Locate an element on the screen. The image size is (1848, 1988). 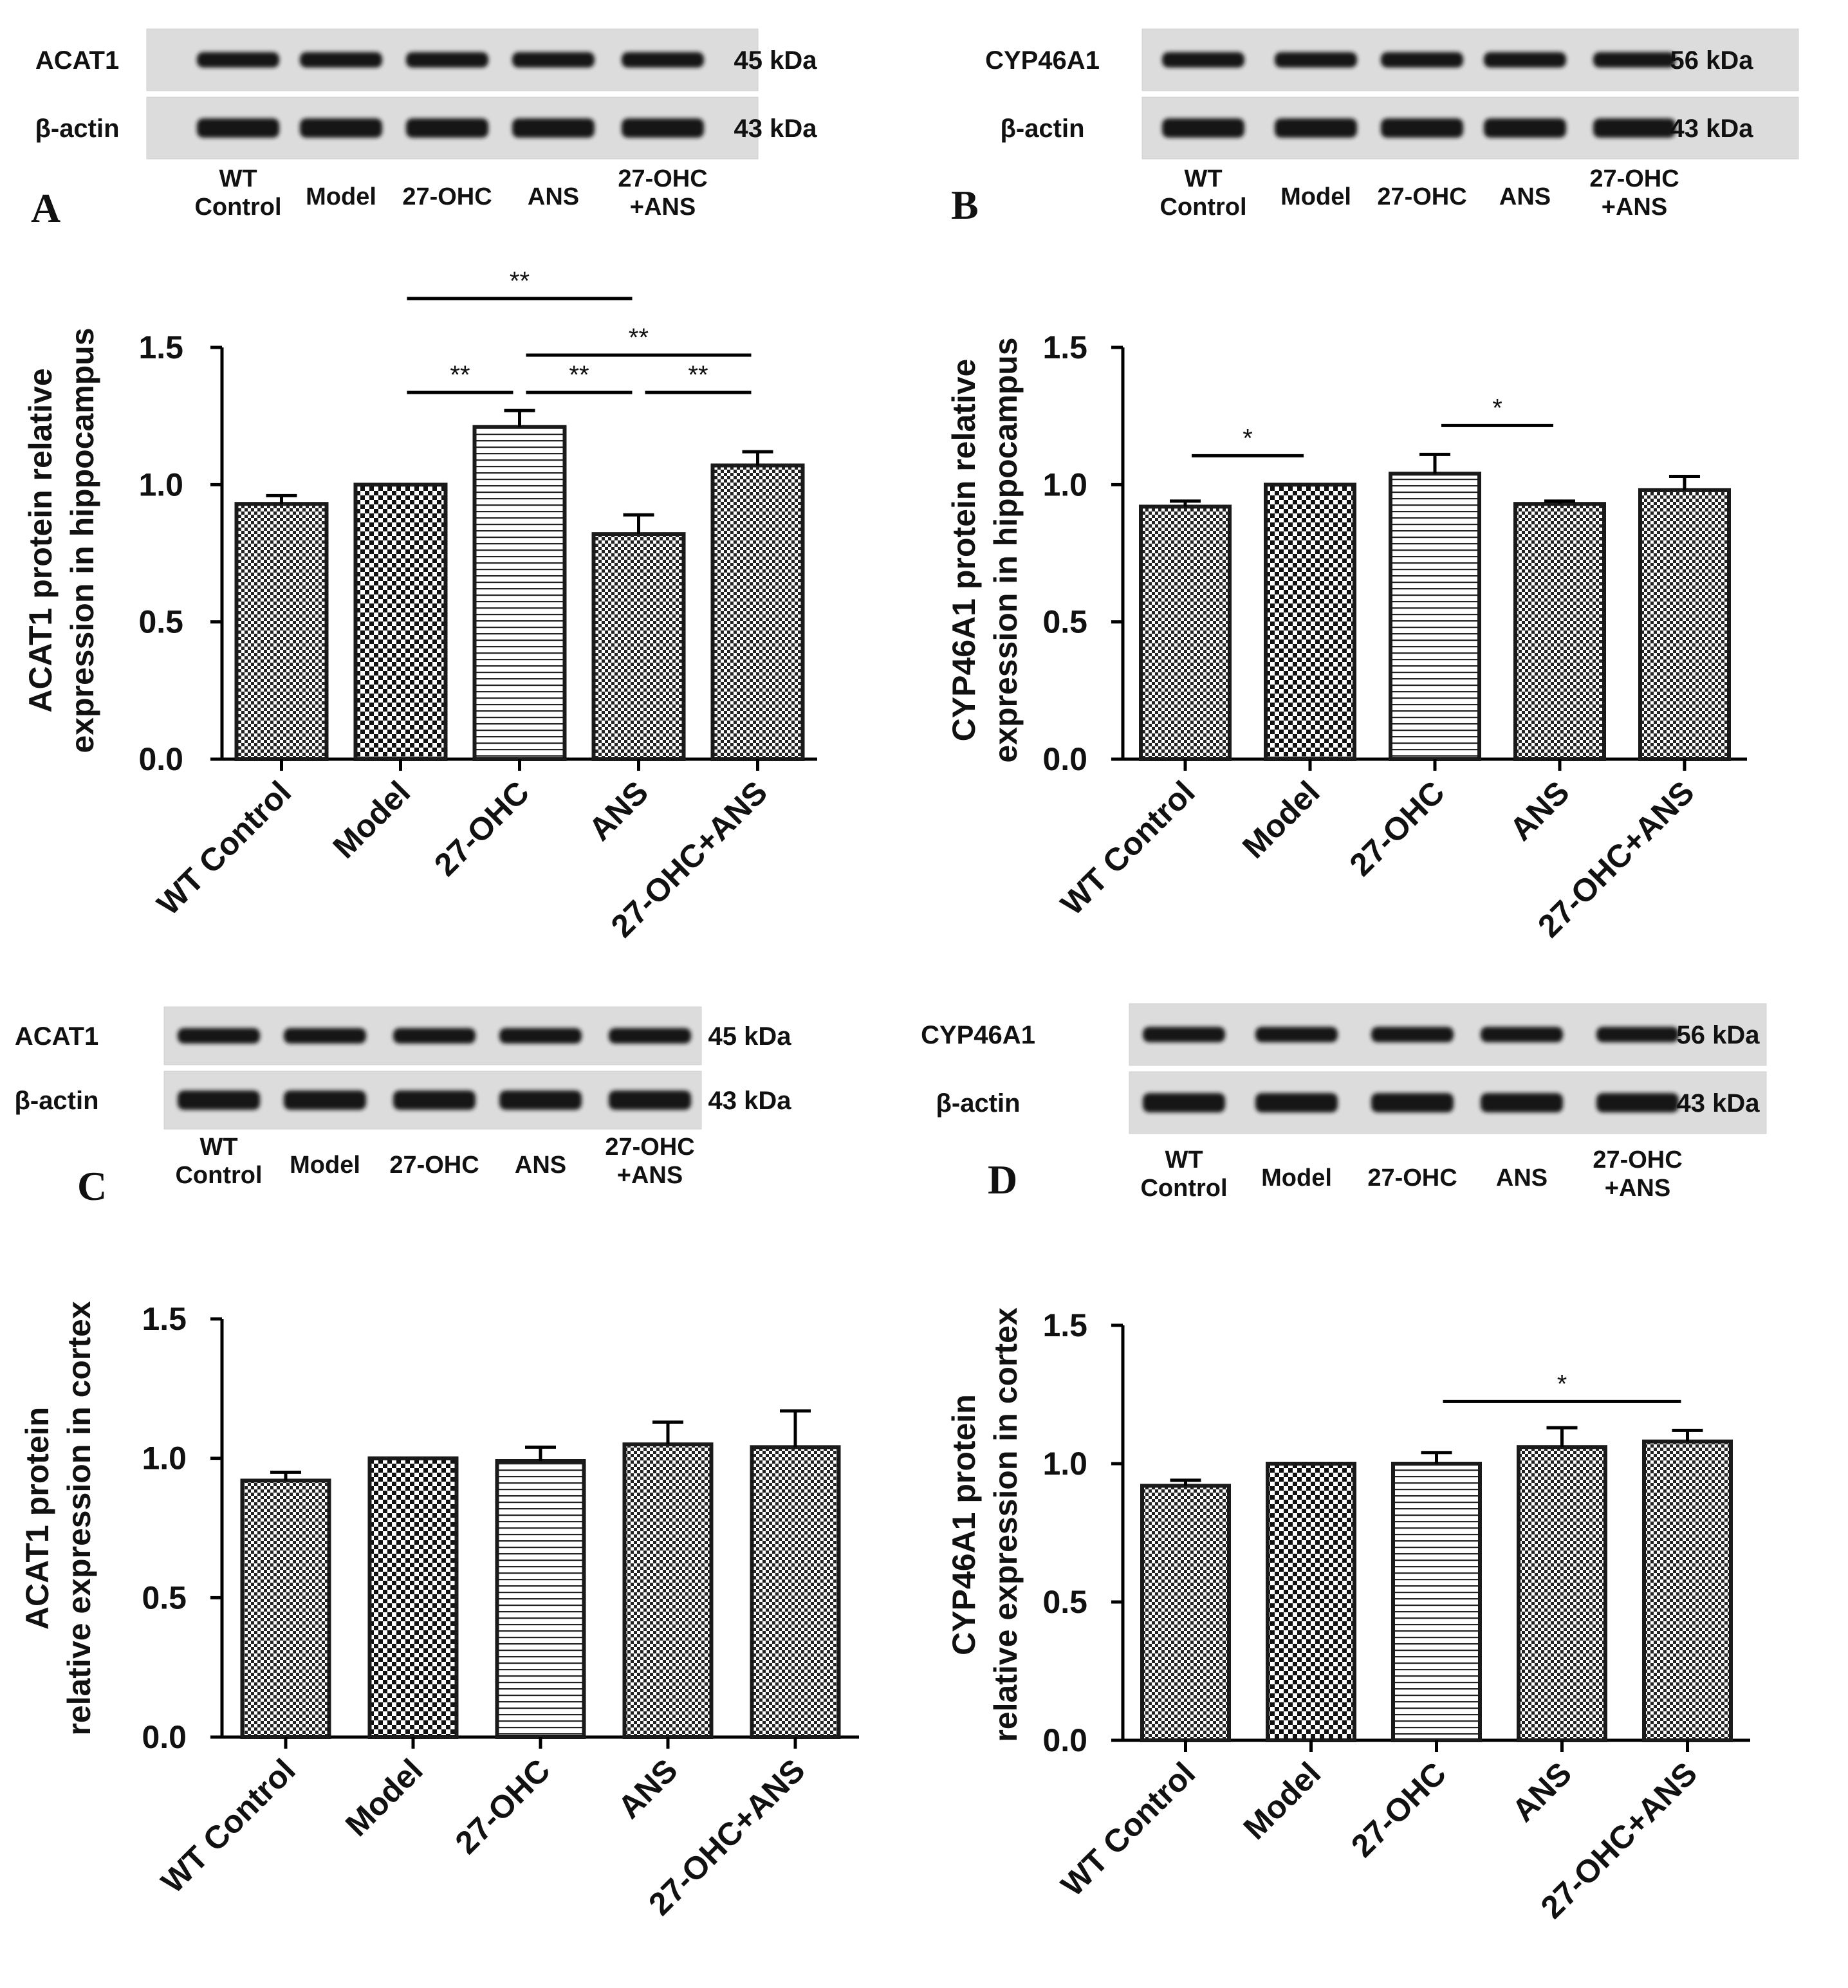
blot-kda-label: 56 kDa is located at coordinates (1719, 1035).